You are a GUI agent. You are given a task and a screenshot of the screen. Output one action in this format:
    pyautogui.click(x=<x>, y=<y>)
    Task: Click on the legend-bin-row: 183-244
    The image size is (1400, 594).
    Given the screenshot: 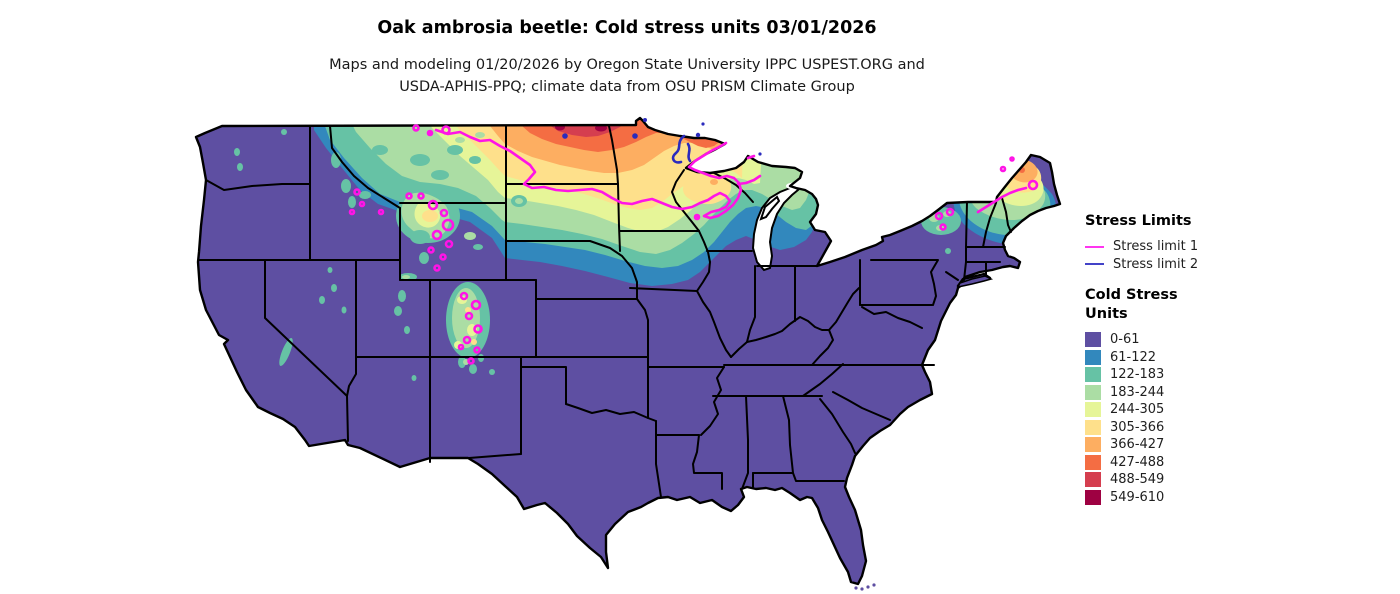 What is the action you would take?
    pyautogui.click(x=1195, y=393)
    